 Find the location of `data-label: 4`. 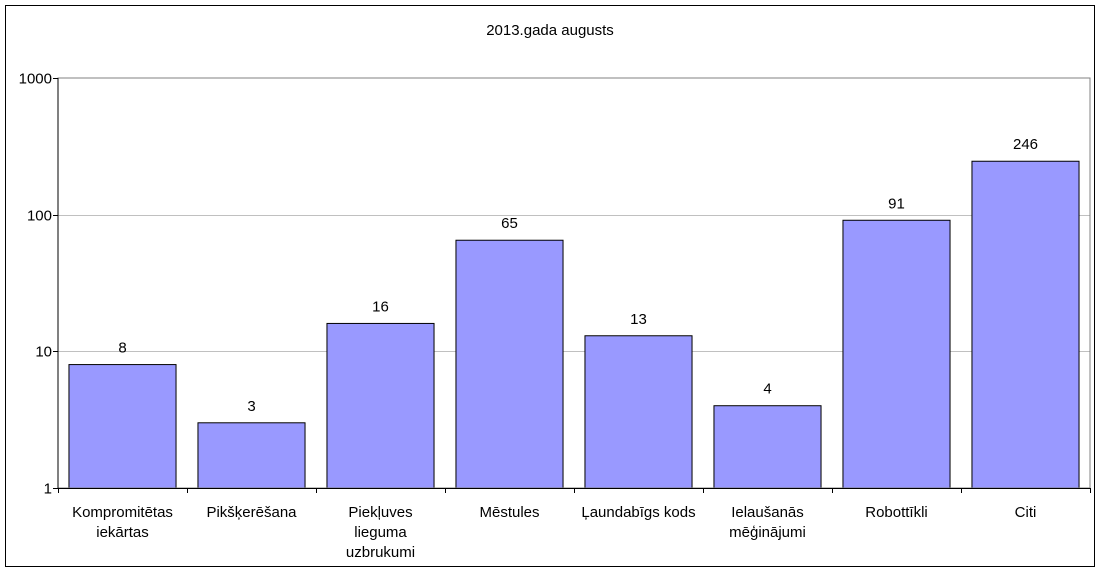

data-label: 4 is located at coordinates (767, 389).